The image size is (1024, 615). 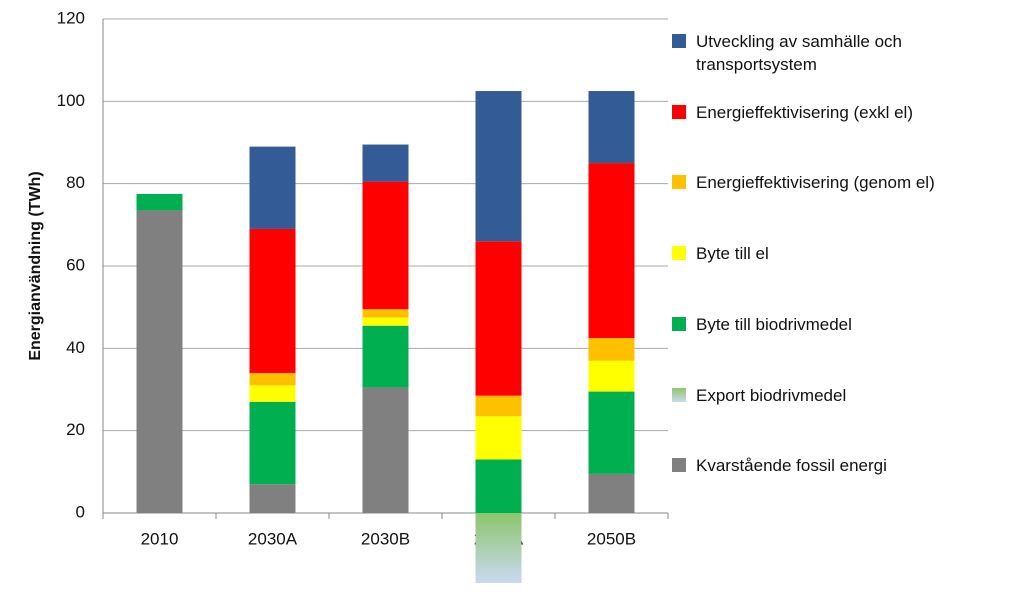 What do you see at coordinates (273, 538) in the screenshot?
I see `x-tick-label: 2030A` at bounding box center [273, 538].